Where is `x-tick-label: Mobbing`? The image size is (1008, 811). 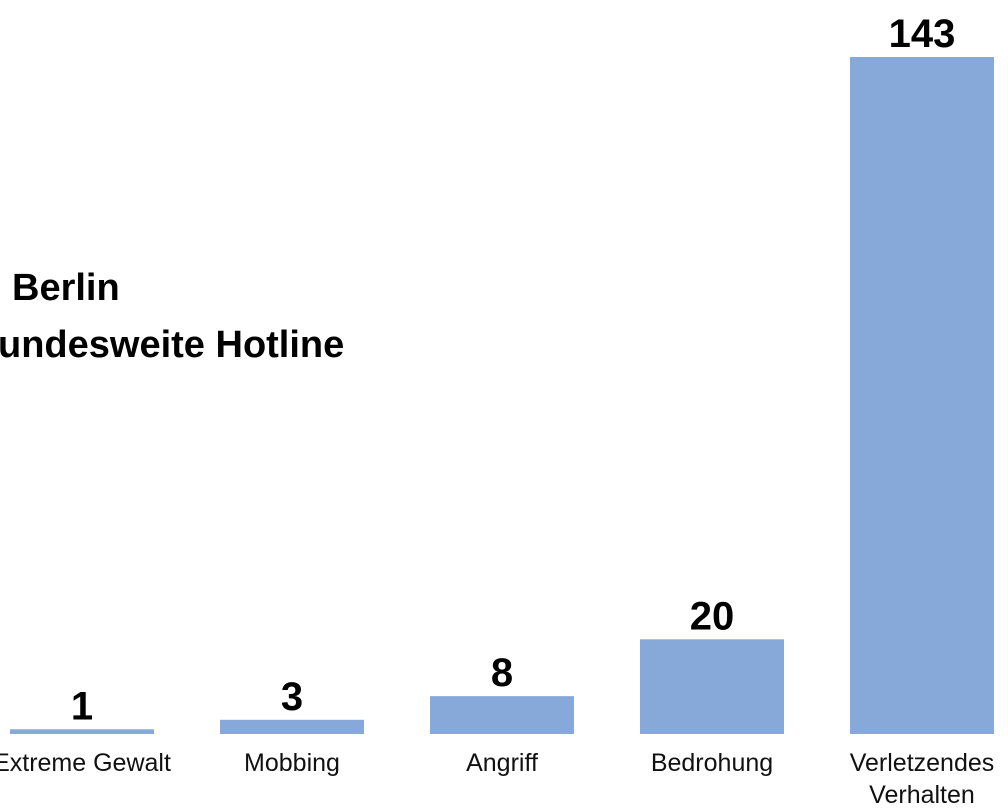
x-tick-label: Mobbing is located at coordinates (292, 763).